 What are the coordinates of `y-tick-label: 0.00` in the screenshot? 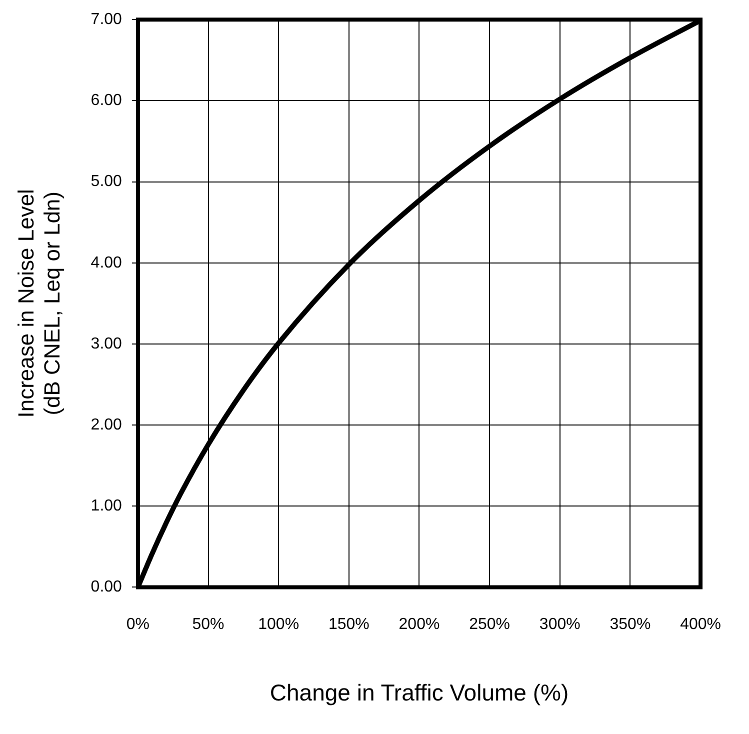 It's located at (106, 587).